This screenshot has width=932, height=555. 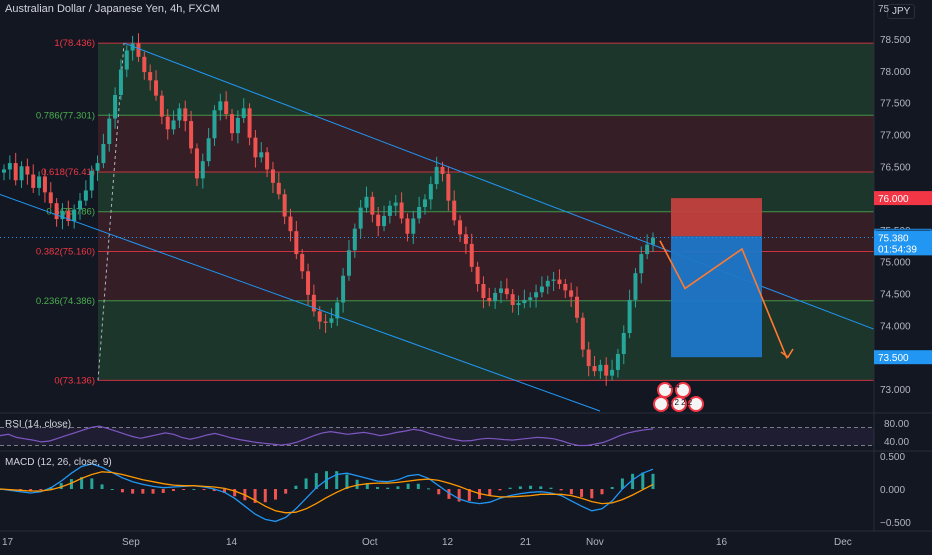 What do you see at coordinates (232, 542) in the screenshot?
I see `time-tick-label: 14` at bounding box center [232, 542].